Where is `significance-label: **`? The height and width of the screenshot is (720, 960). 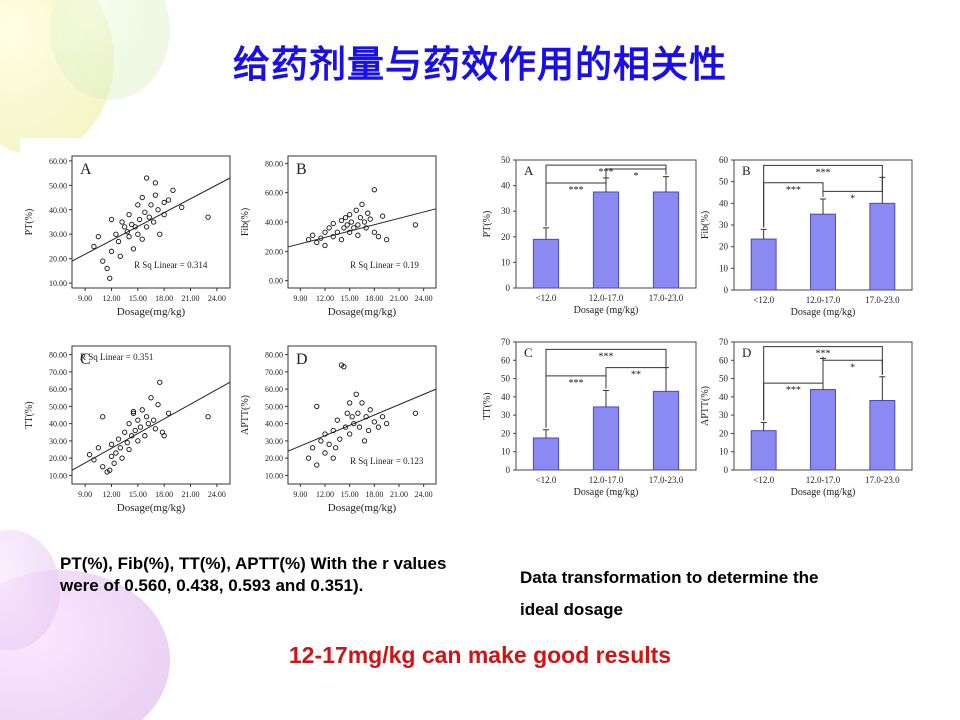 significance-label: ** is located at coordinates (636, 375).